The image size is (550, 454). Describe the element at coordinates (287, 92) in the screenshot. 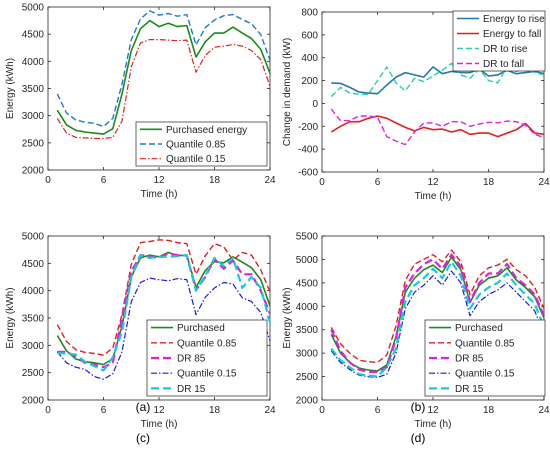

I see `y-axis-label: Change in demand (kW)` at that location.